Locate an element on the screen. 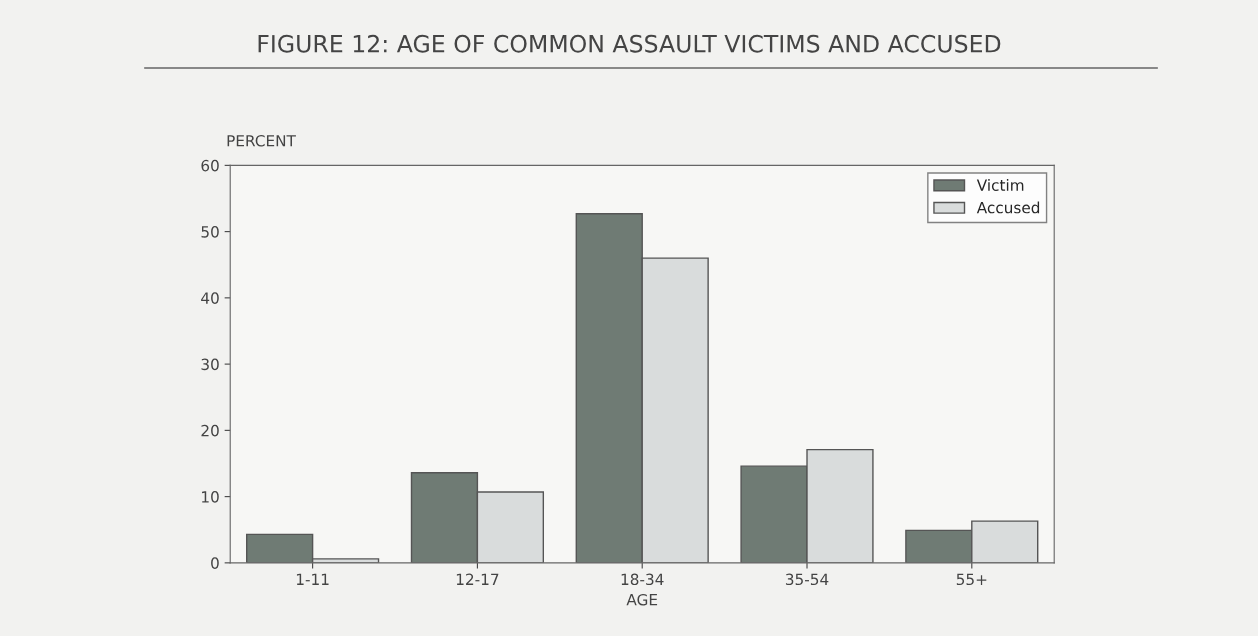 This screenshot has height=636, width=1258. x-tick-label: 55+ is located at coordinates (971, 579).